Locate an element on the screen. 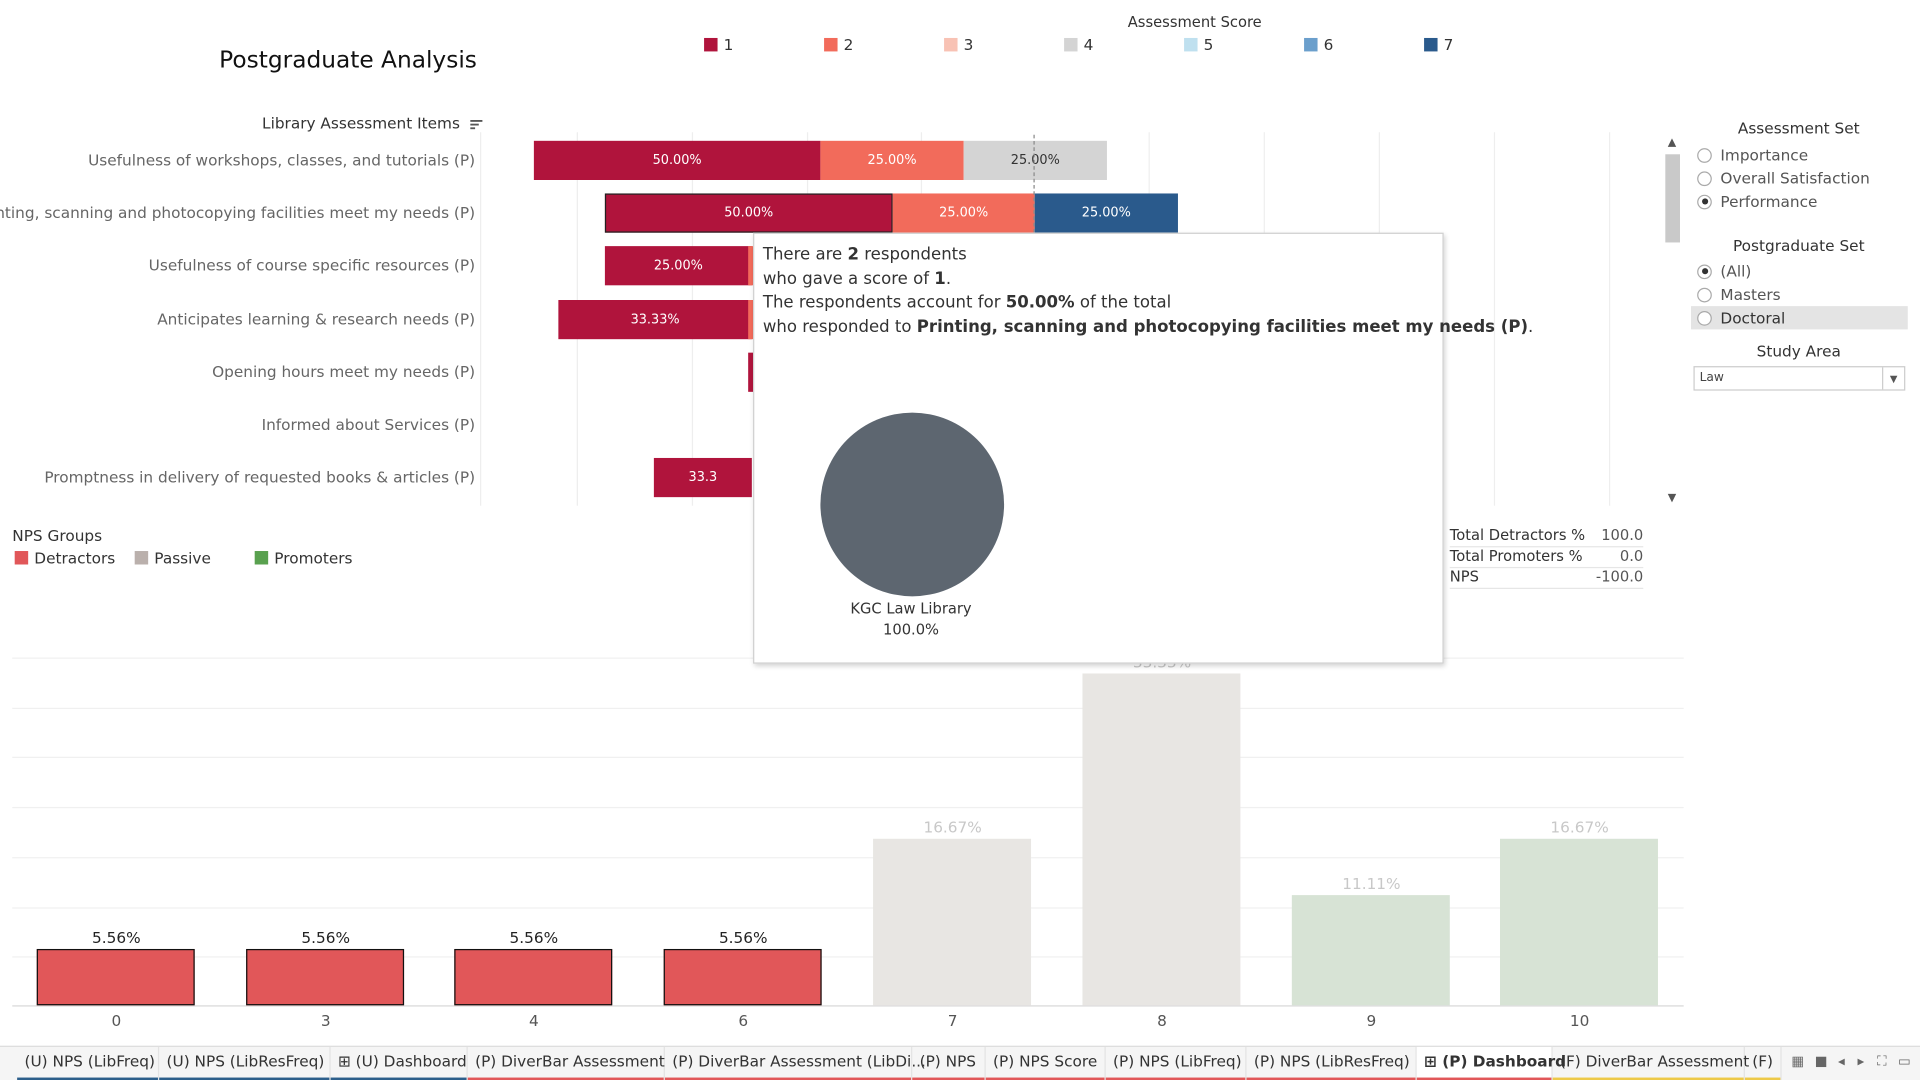 Image resolution: width=1920 pixels, height=1080 pixels. radio-option-overall-satisfaction: Overall Satisfaction is located at coordinates (1783, 178).